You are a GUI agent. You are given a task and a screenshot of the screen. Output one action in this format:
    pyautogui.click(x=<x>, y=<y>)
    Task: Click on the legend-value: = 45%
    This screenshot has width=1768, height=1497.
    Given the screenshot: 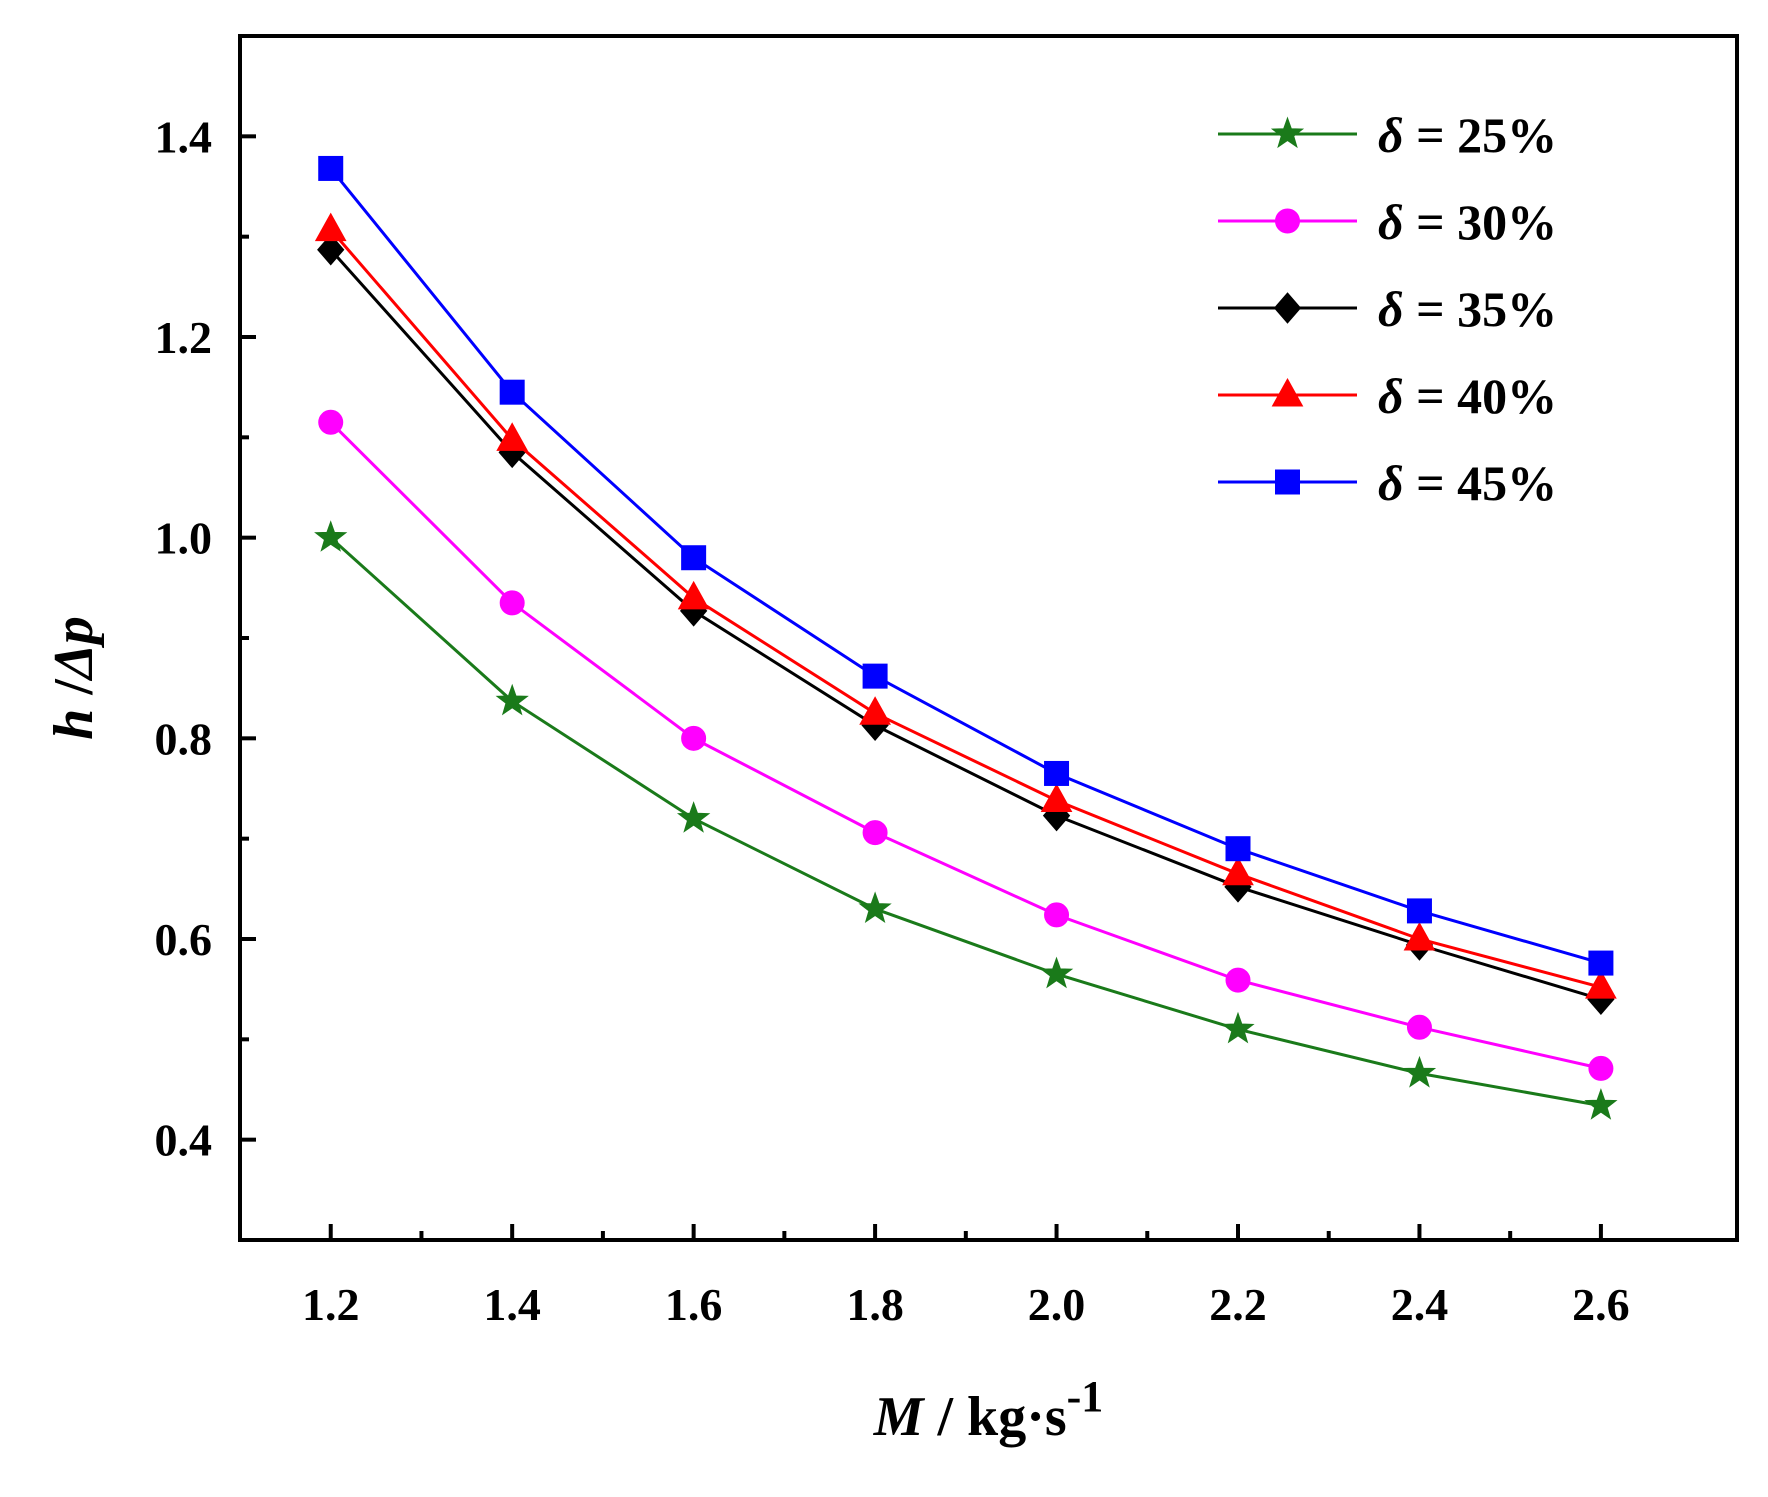 What is the action you would take?
    pyautogui.click(x=1481, y=483)
    